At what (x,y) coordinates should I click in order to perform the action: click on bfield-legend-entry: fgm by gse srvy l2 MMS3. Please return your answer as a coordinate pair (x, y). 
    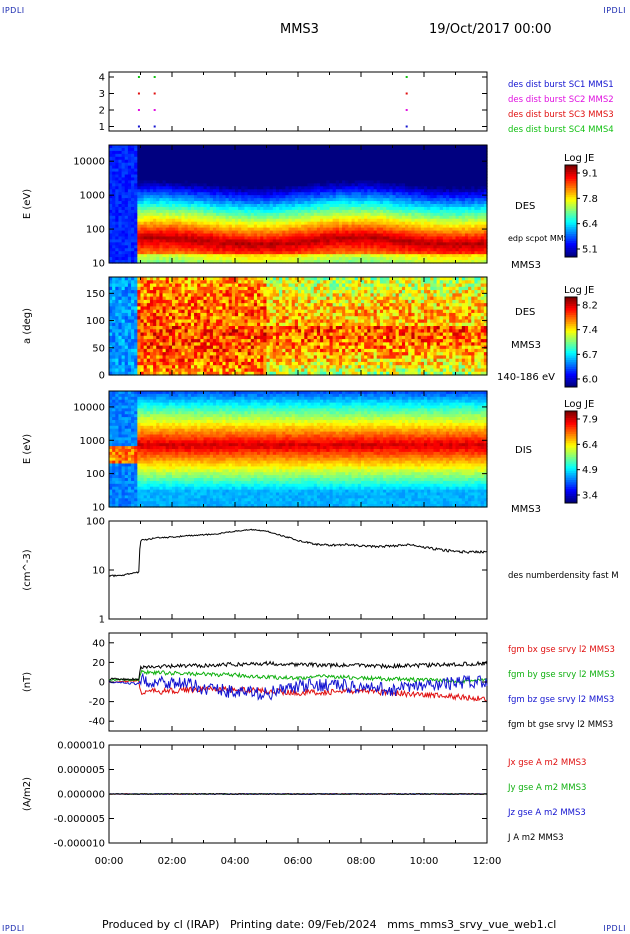
    Looking at the image, I should click on (561, 675).